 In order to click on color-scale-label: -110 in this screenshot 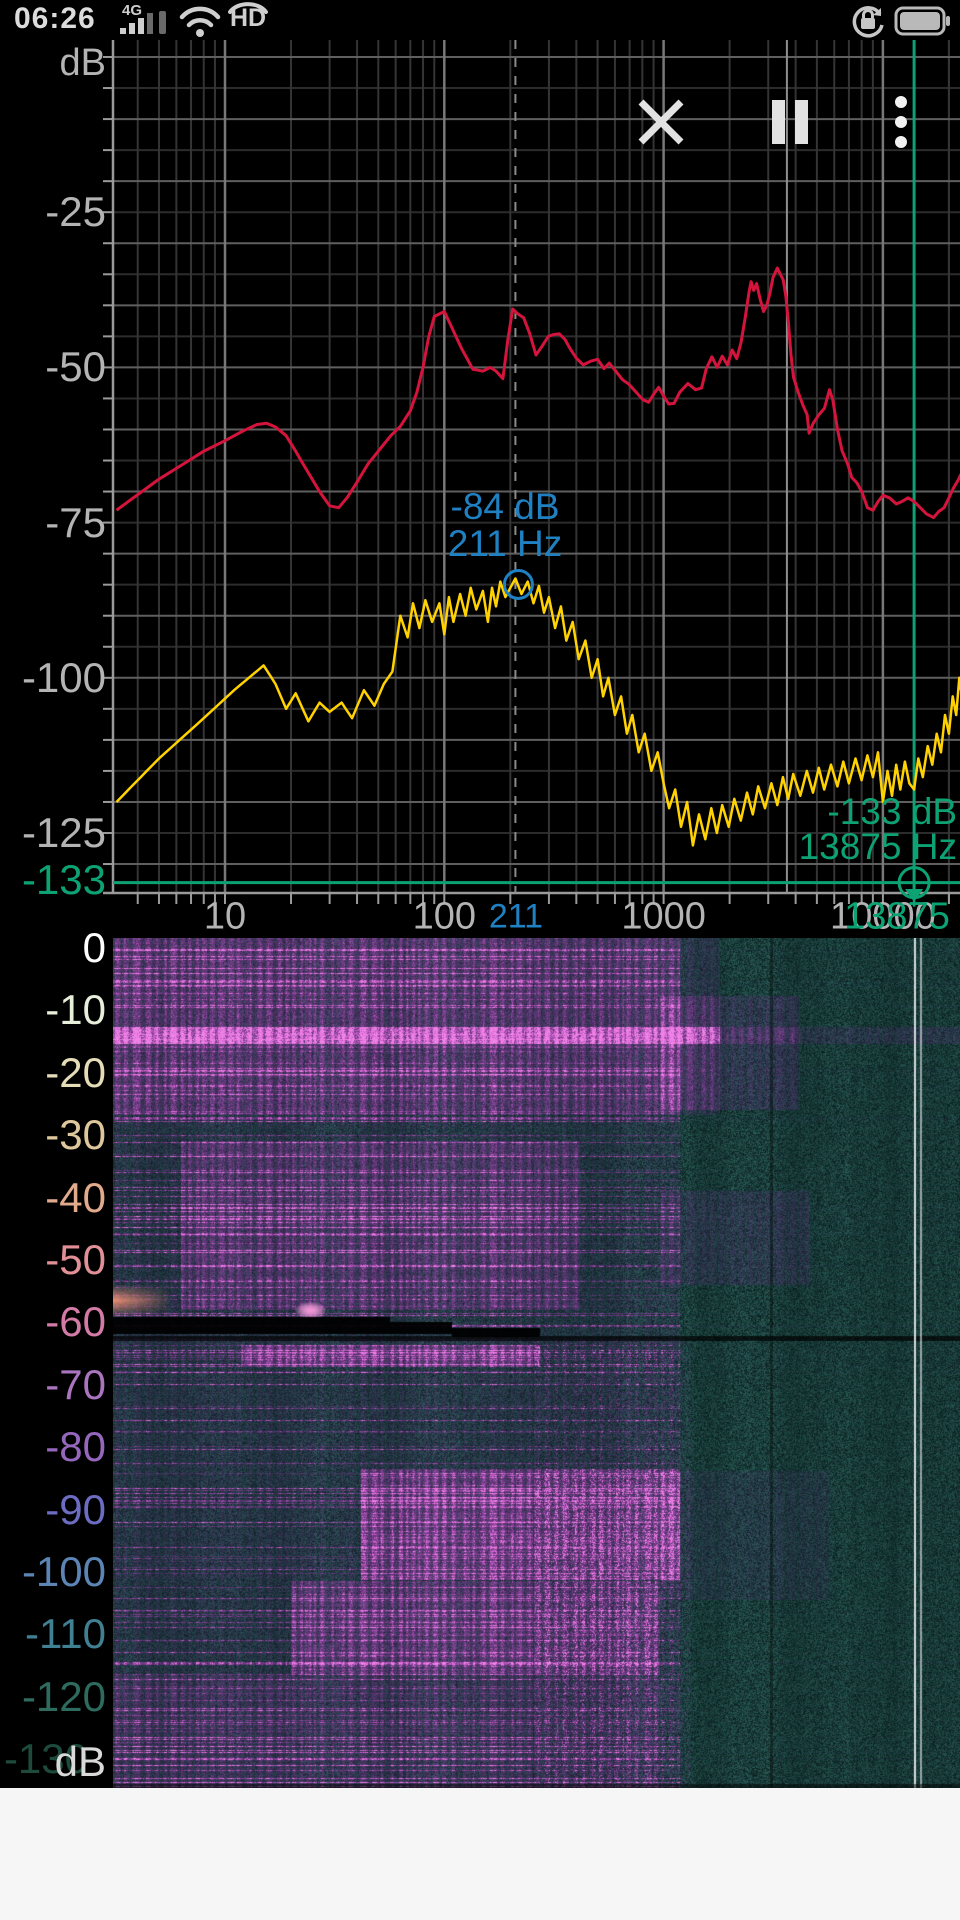, I will do `click(65, 1634)`.